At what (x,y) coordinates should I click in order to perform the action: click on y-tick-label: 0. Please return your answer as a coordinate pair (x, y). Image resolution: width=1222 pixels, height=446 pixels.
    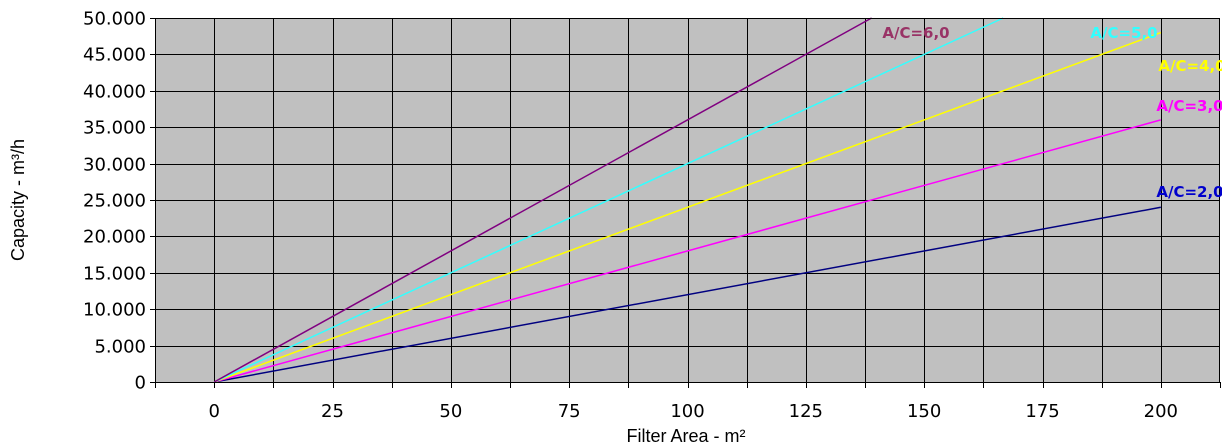
    Looking at the image, I should click on (140, 383).